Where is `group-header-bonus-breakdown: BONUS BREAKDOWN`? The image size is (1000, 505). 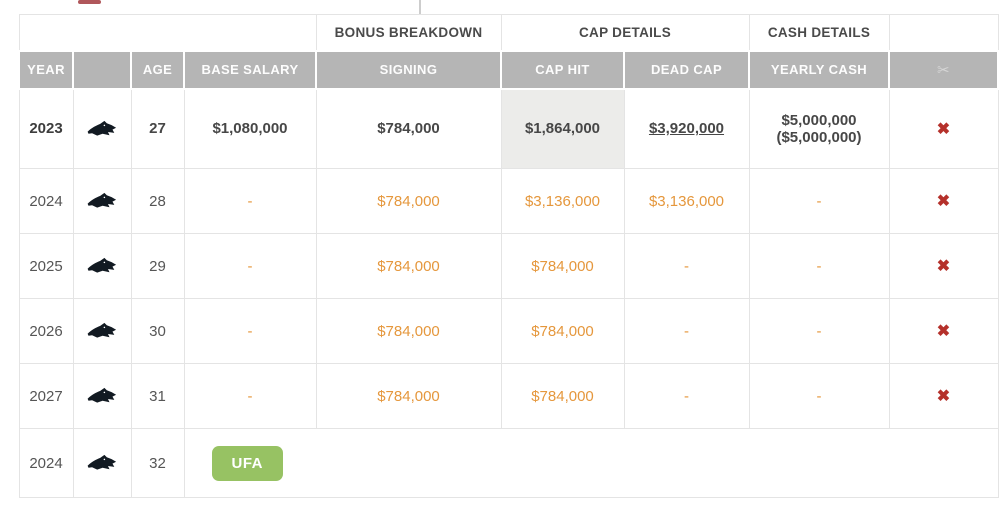 group-header-bonus-breakdown: BONUS BREAKDOWN is located at coordinates (408, 32).